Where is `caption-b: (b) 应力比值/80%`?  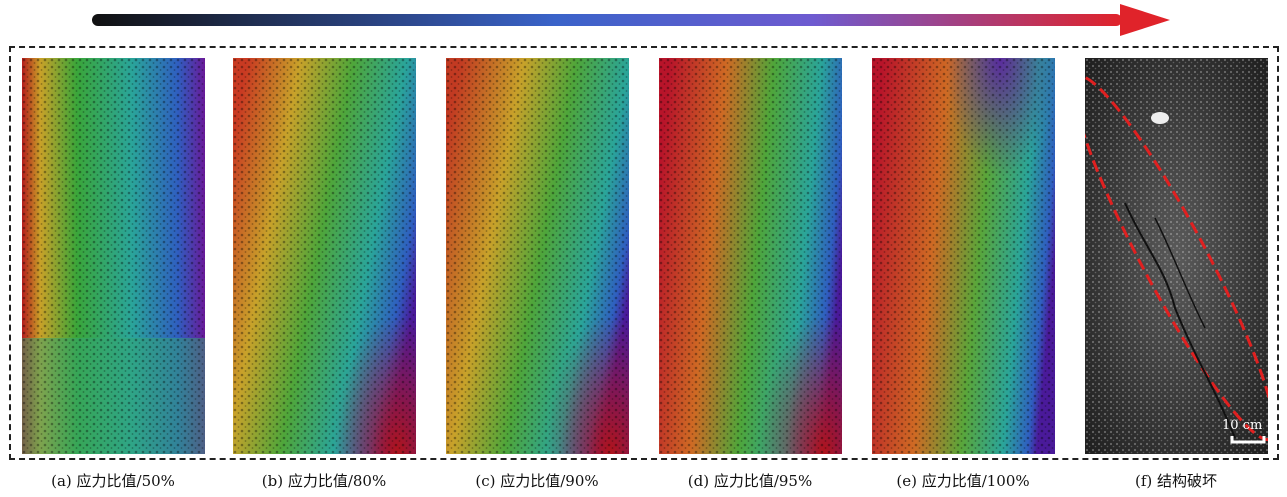
caption-b: (b) 应力比值/80% is located at coordinates (324, 481).